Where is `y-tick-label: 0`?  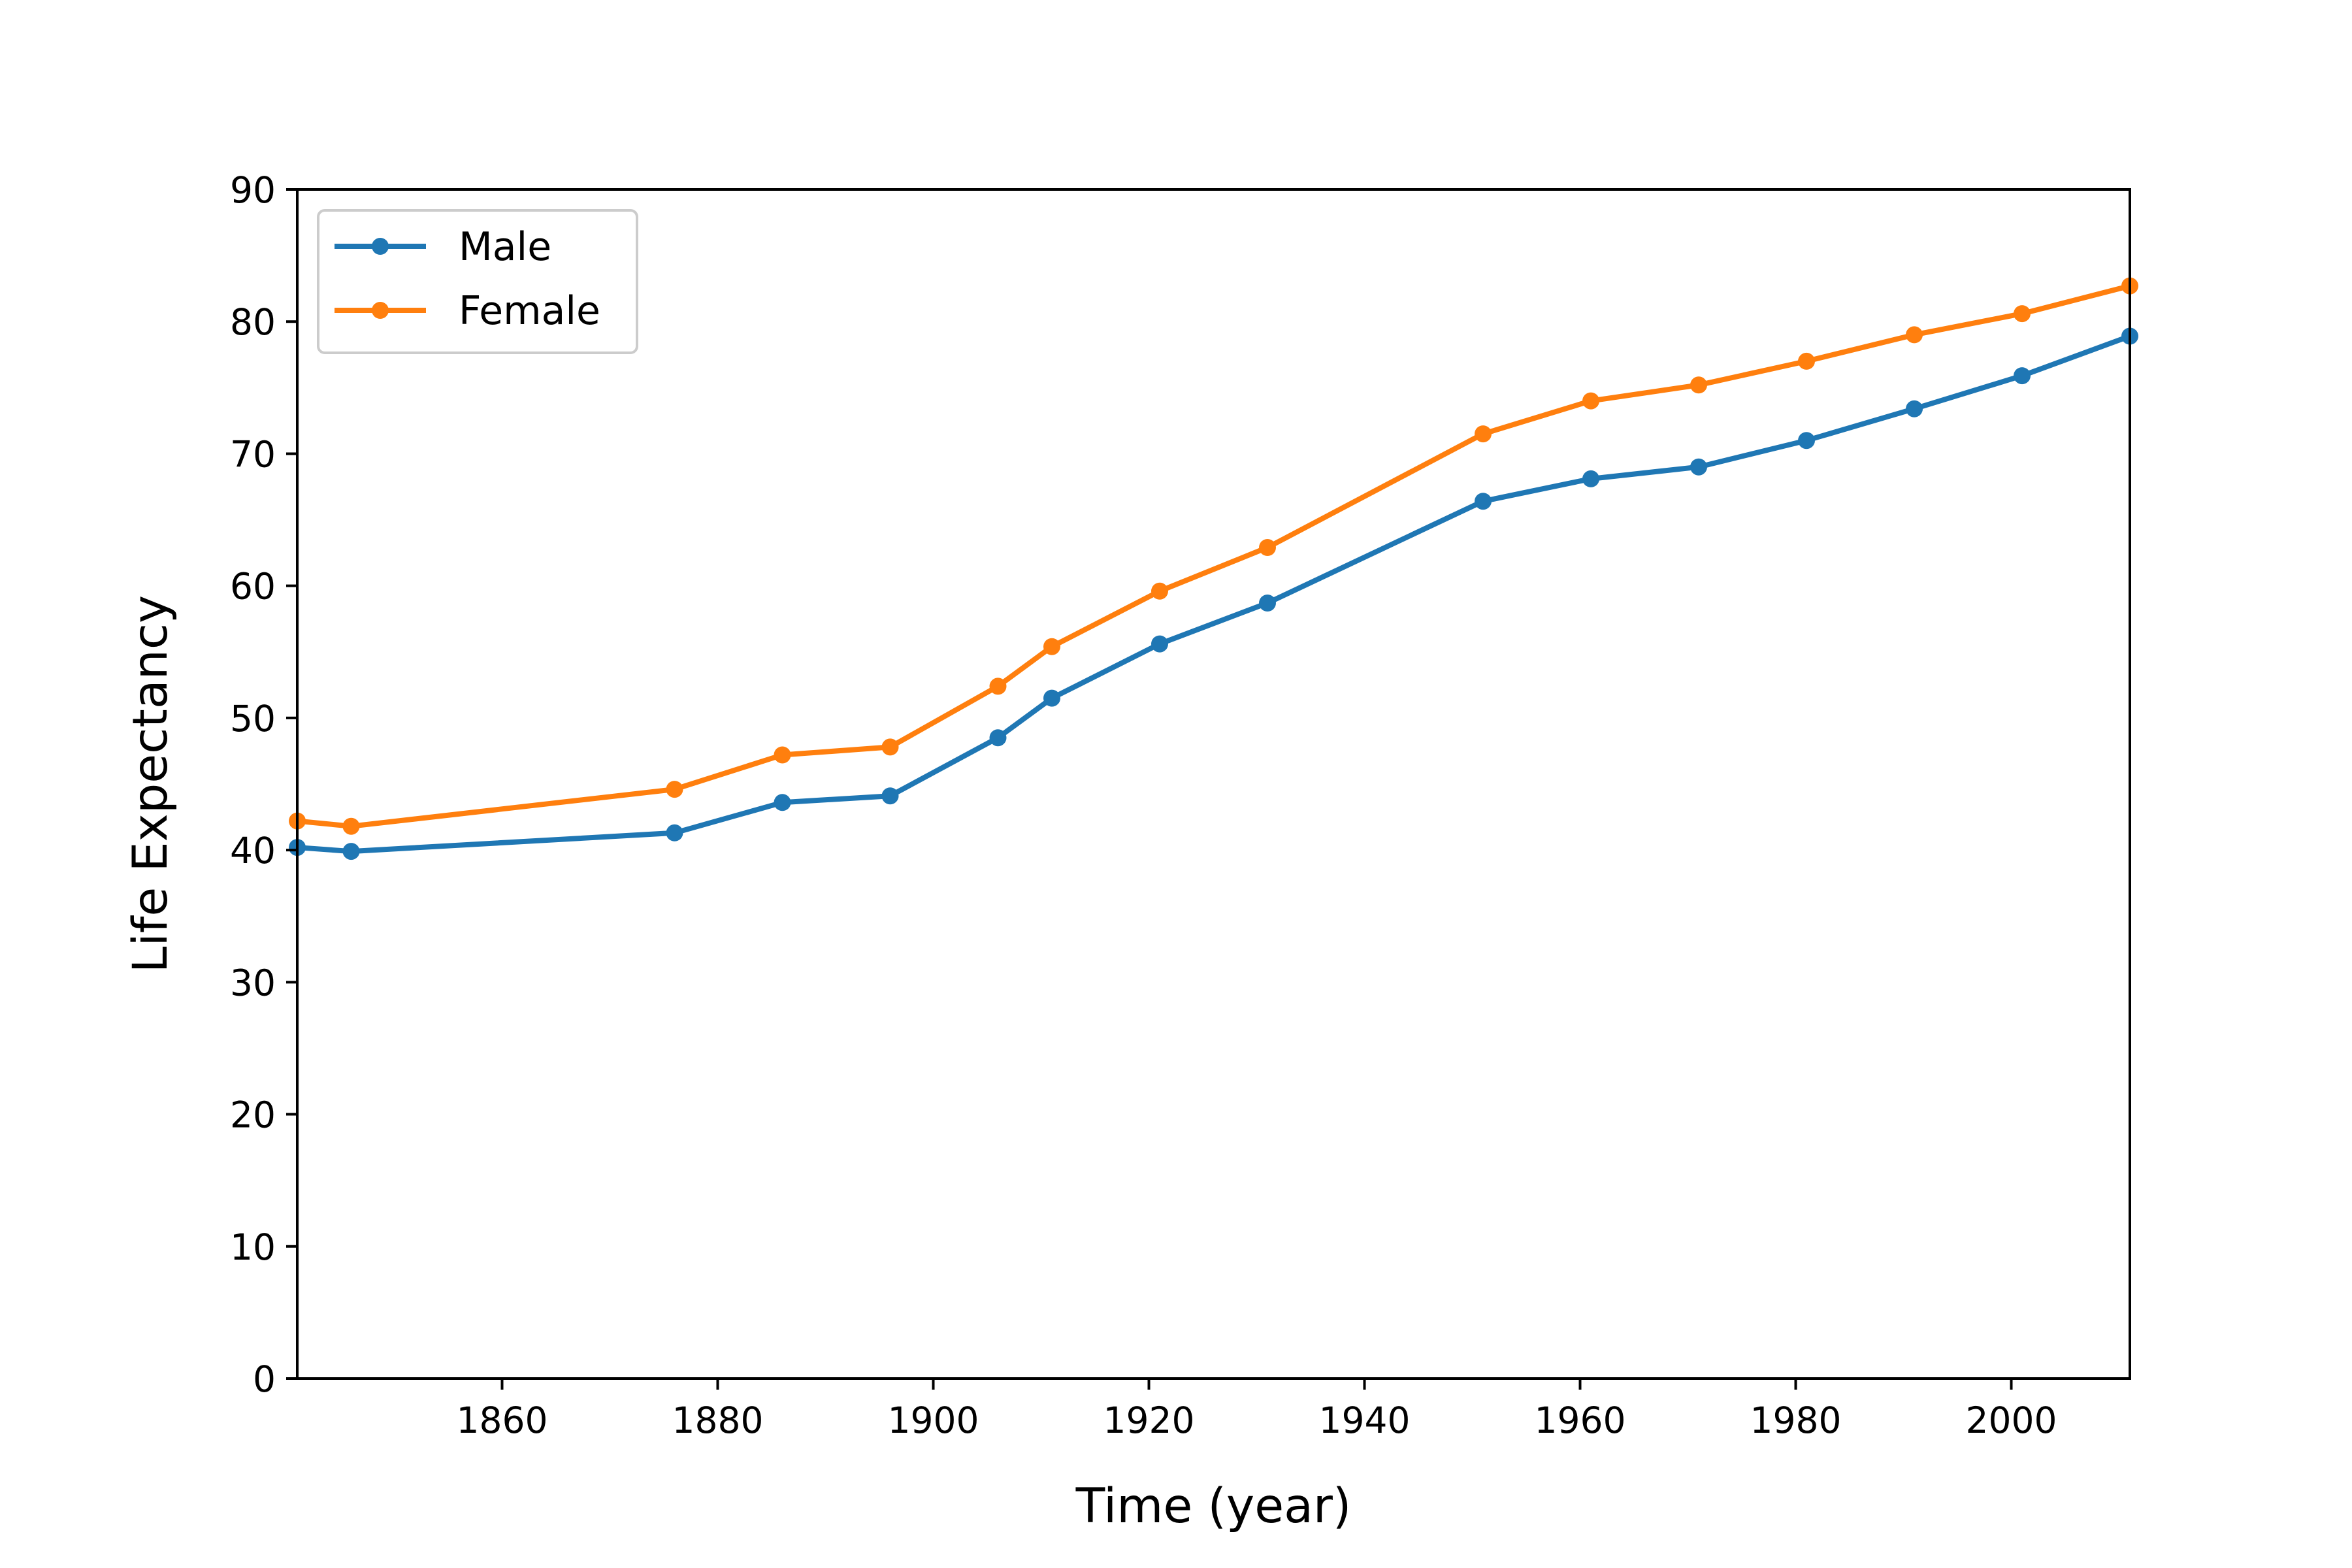 y-tick-label: 0 is located at coordinates (264, 1379).